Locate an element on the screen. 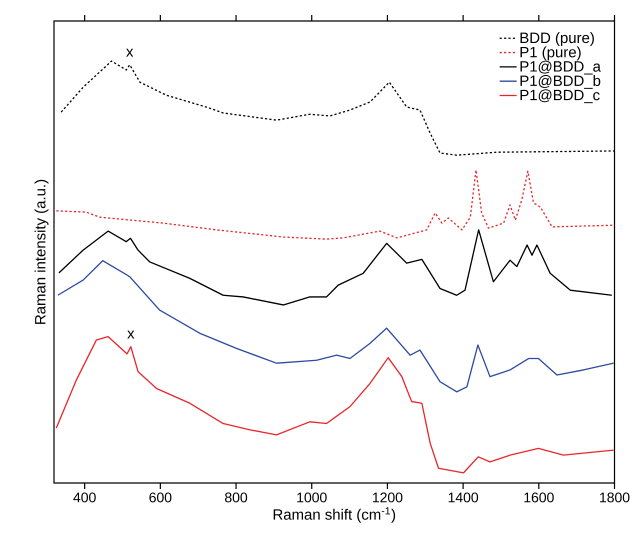 The height and width of the screenshot is (556, 636). x-tick-label: 600 is located at coordinates (160, 497).